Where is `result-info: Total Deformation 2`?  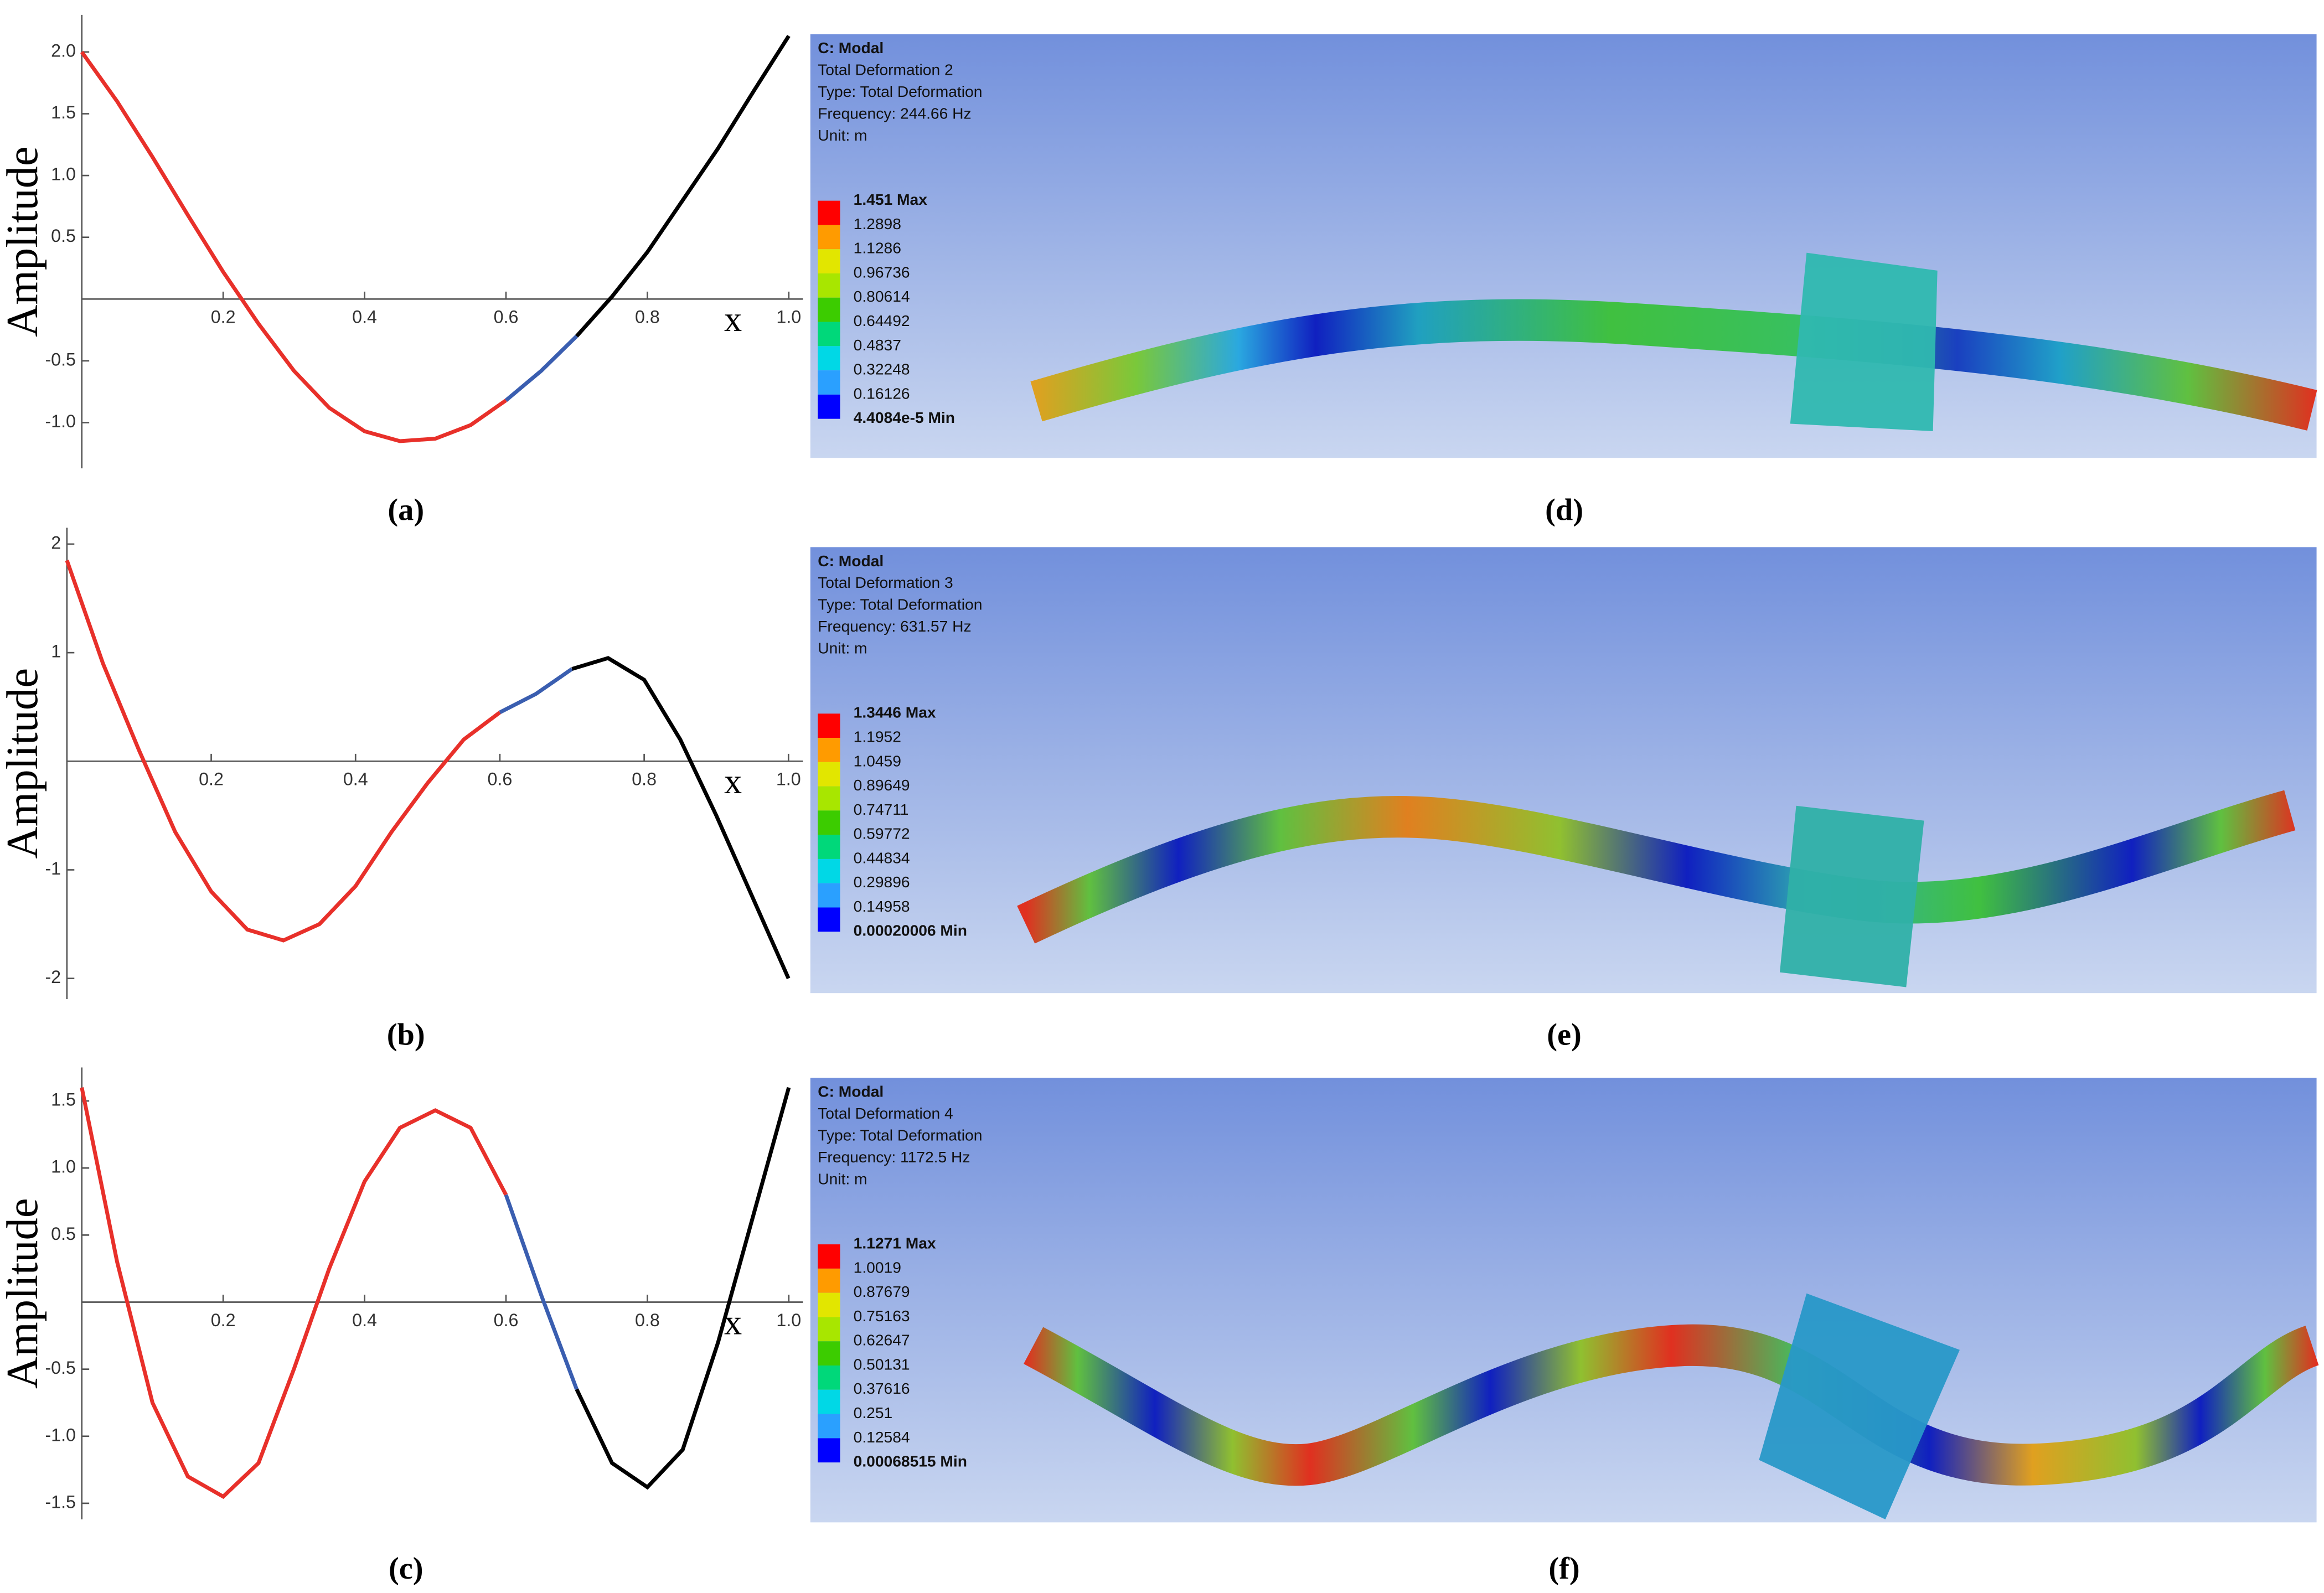
result-info: Total Deformation 2 is located at coordinates (885, 70).